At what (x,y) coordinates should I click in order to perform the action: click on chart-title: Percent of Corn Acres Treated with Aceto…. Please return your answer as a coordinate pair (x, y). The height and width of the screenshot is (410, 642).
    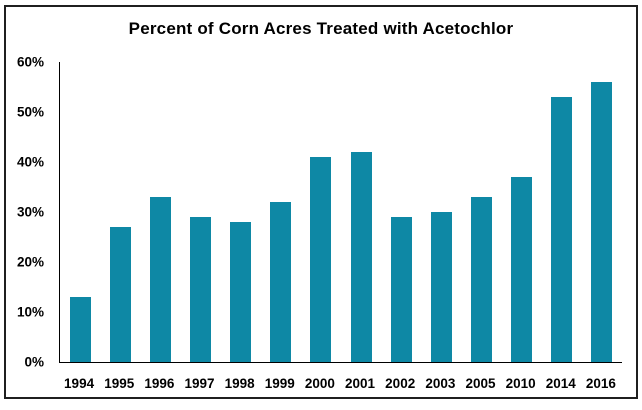
    Looking at the image, I should click on (321, 28).